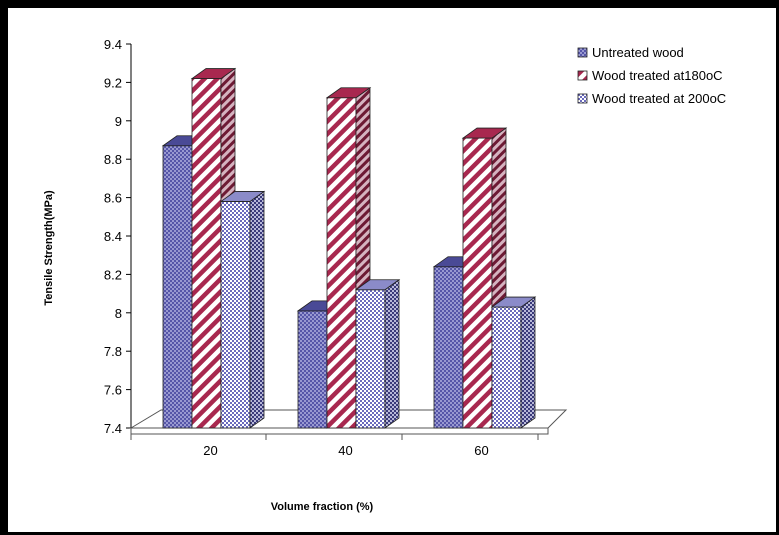 The width and height of the screenshot is (779, 535). I want to click on y-tick-label: 8.4, so click(113, 236).